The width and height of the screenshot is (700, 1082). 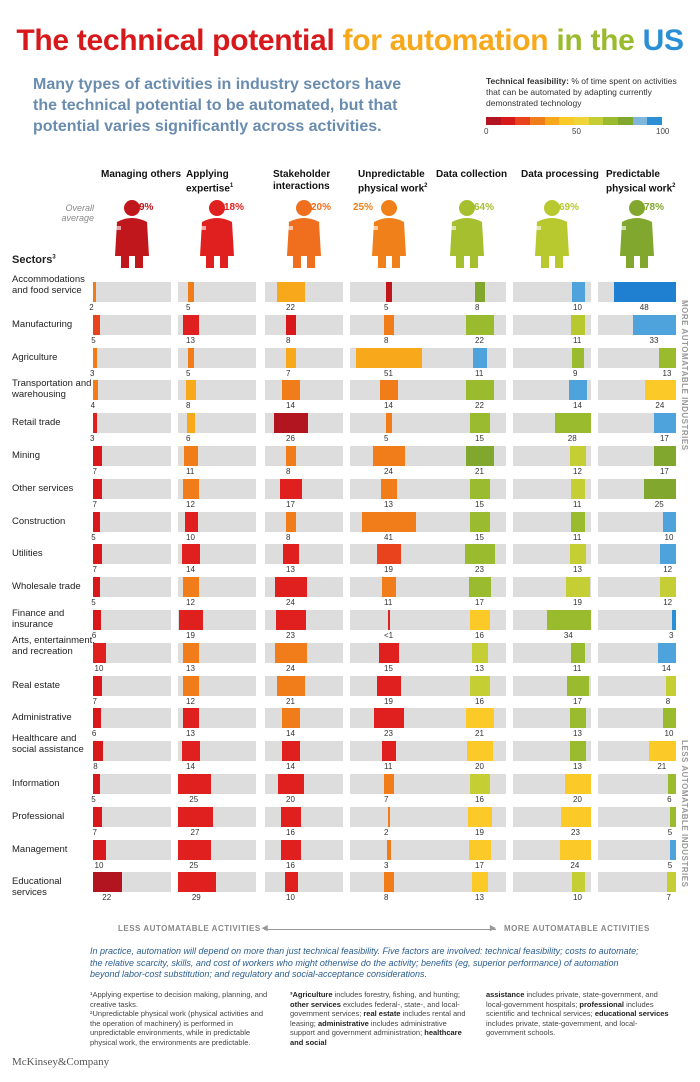 What do you see at coordinates (479, 504) in the screenshot?
I see `value-label: 15` at bounding box center [479, 504].